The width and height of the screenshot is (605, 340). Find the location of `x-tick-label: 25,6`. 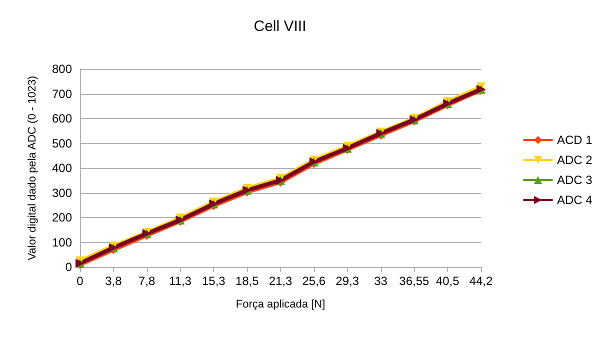

x-tick-label: 25,6 is located at coordinates (314, 281).